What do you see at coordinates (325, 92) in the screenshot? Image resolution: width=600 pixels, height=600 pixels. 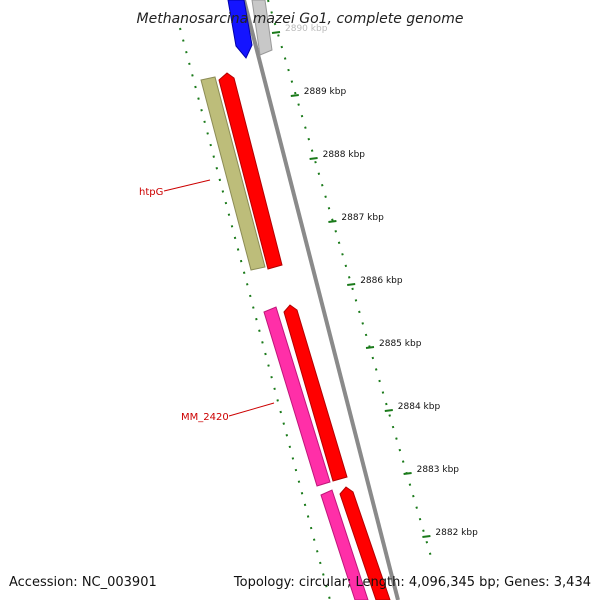 I see `kbp-tick-label: 2889 kbp` at bounding box center [325, 92].